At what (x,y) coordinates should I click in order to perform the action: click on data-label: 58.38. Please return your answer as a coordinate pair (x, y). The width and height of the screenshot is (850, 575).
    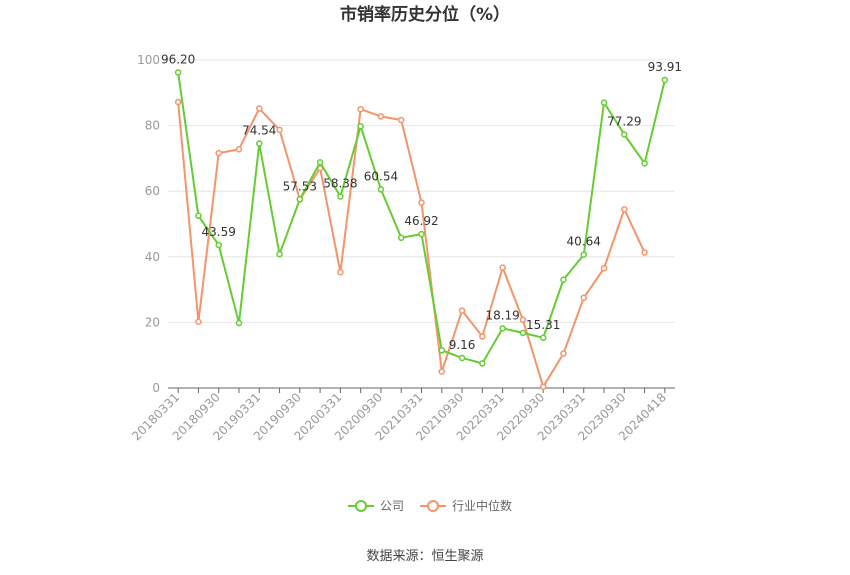
    Looking at the image, I should click on (340, 184).